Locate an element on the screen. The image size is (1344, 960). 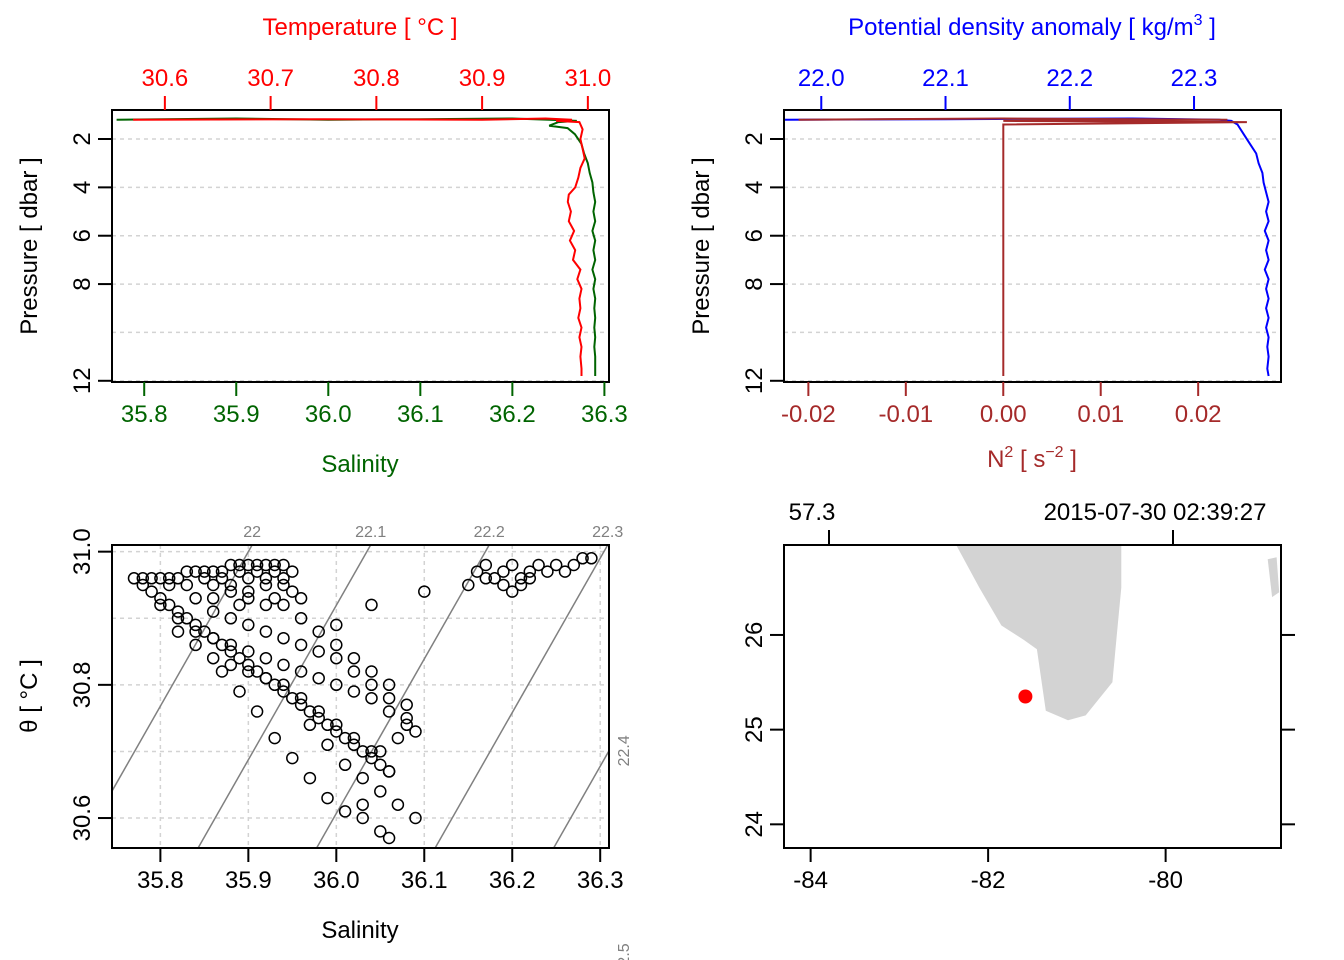
tick-label: 35.8 is located at coordinates (144, 414).